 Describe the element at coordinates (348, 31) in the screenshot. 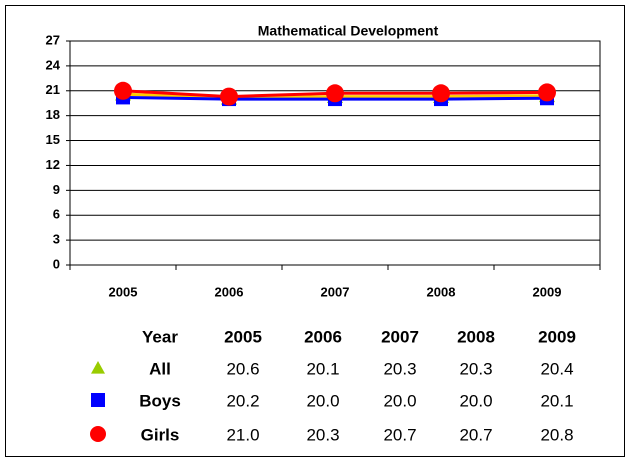

I see `chart-title: Mathematical Development` at that location.